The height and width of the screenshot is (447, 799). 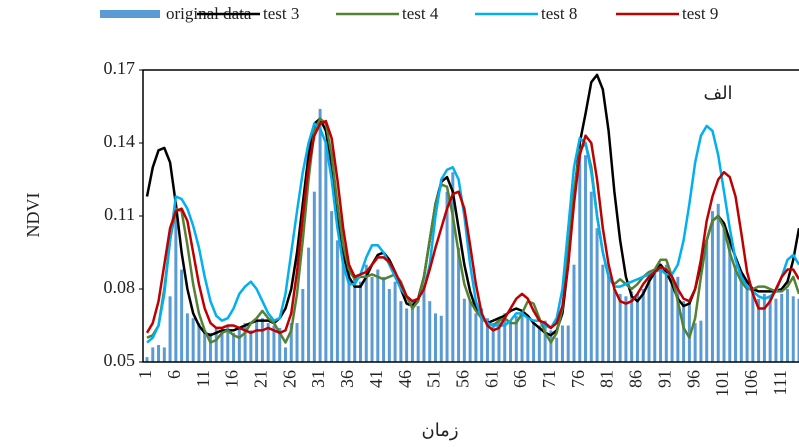 What do you see at coordinates (722, 383) in the screenshot?
I see `x-tick-label: 101` at bounding box center [722, 383].